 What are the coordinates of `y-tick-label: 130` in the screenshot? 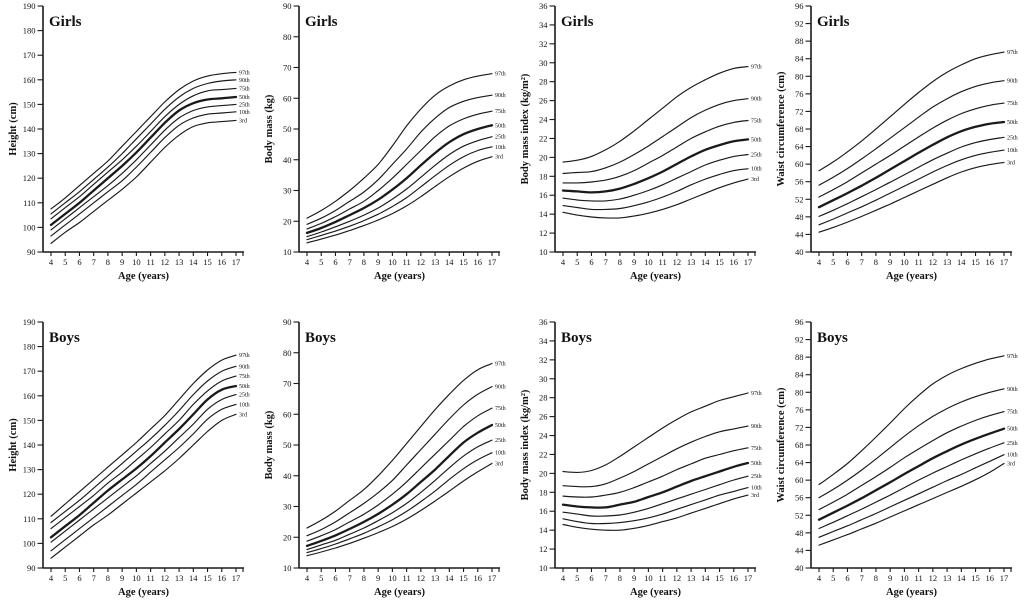 It's located at (29, 154).